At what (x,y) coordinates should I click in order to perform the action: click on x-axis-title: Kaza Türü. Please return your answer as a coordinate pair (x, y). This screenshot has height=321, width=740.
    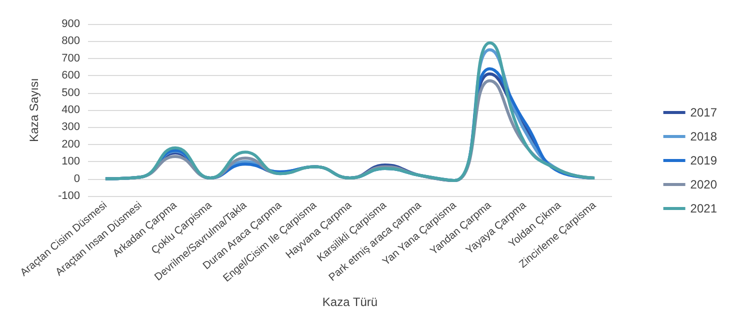
    Looking at the image, I should click on (350, 302).